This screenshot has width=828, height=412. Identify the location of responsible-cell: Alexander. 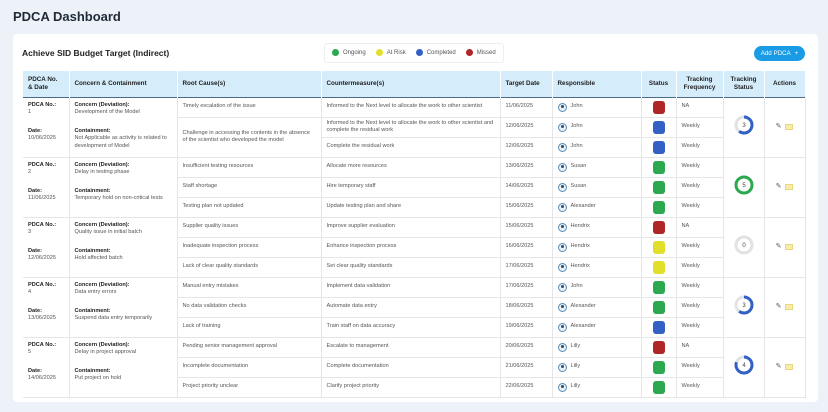
(597, 307).